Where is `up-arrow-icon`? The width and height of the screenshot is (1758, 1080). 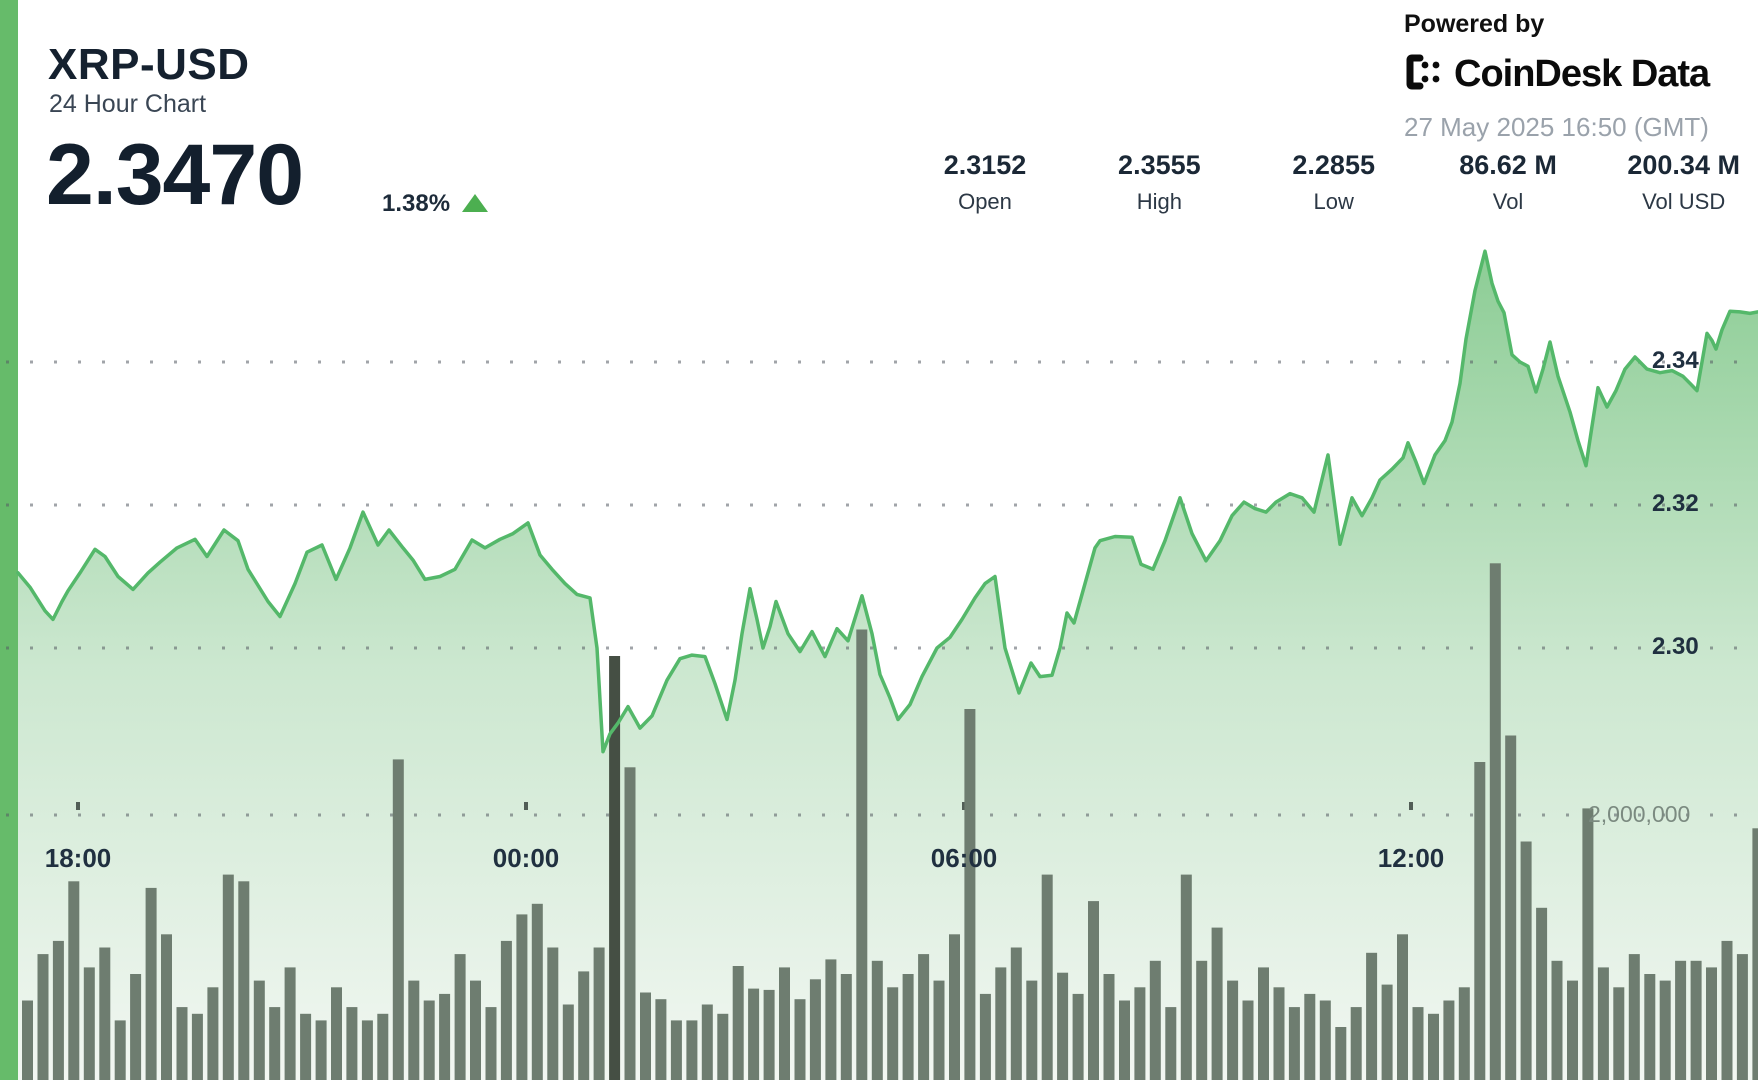 up-arrow-icon is located at coordinates (475, 203).